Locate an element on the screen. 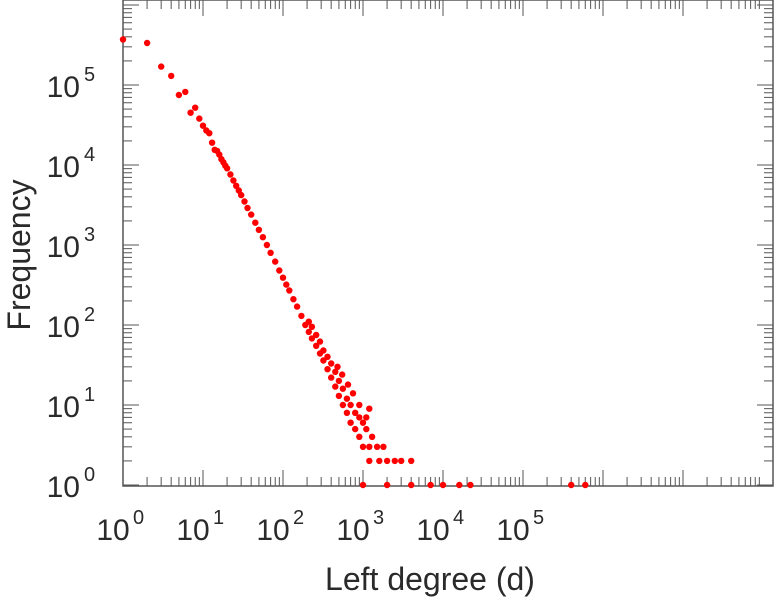 The width and height of the screenshot is (774, 600). y-tick-label-exponent: 3 is located at coordinates (89, 235).